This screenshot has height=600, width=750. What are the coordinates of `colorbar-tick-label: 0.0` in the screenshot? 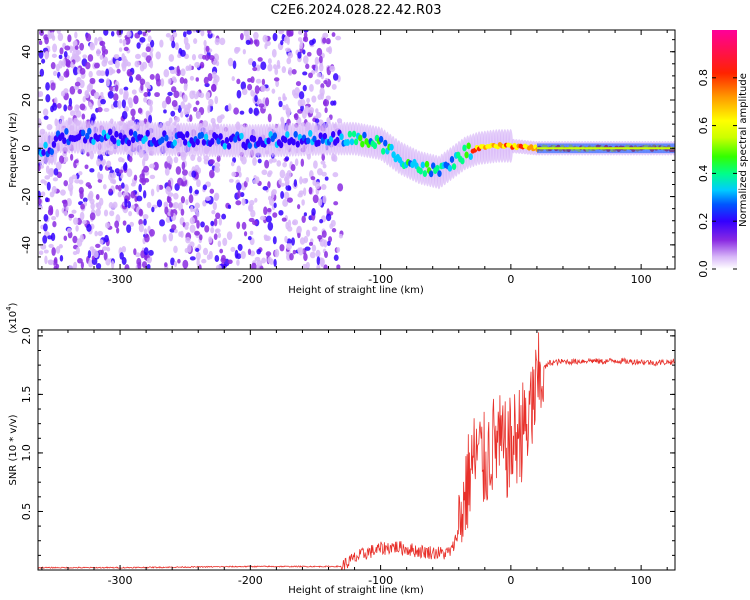 It's located at (703, 269).